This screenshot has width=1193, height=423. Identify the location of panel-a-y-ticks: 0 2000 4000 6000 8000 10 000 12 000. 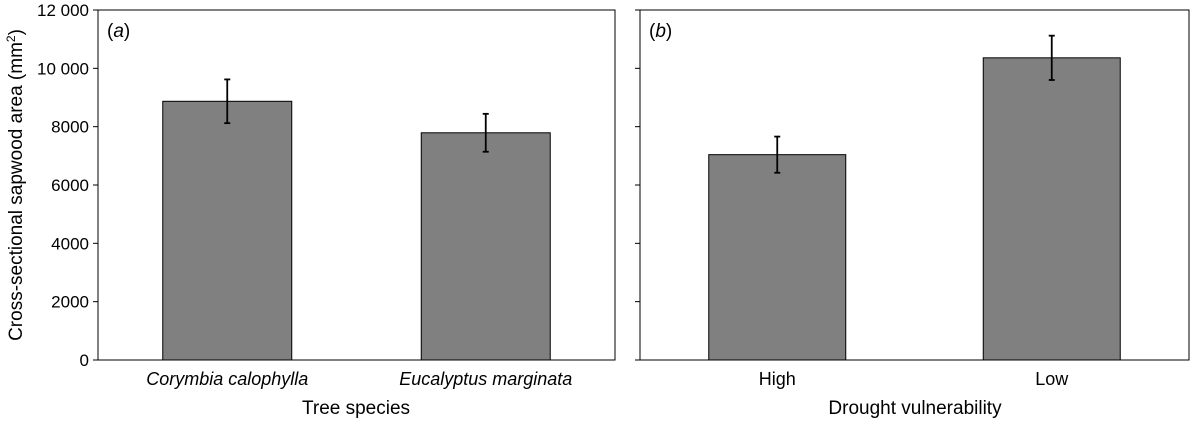
(67, 185).